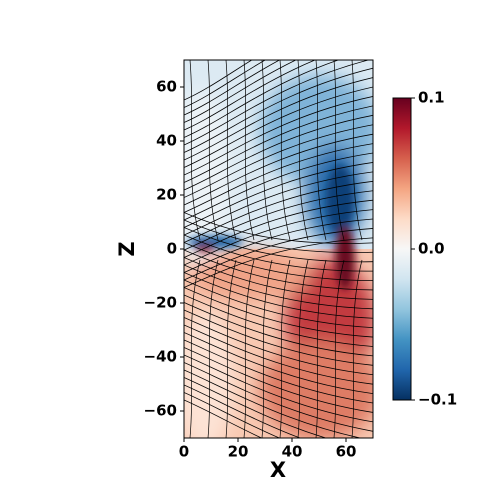 The image size is (500, 500). I want to click on colorbar-tick-label: 0.1, so click(431, 98).